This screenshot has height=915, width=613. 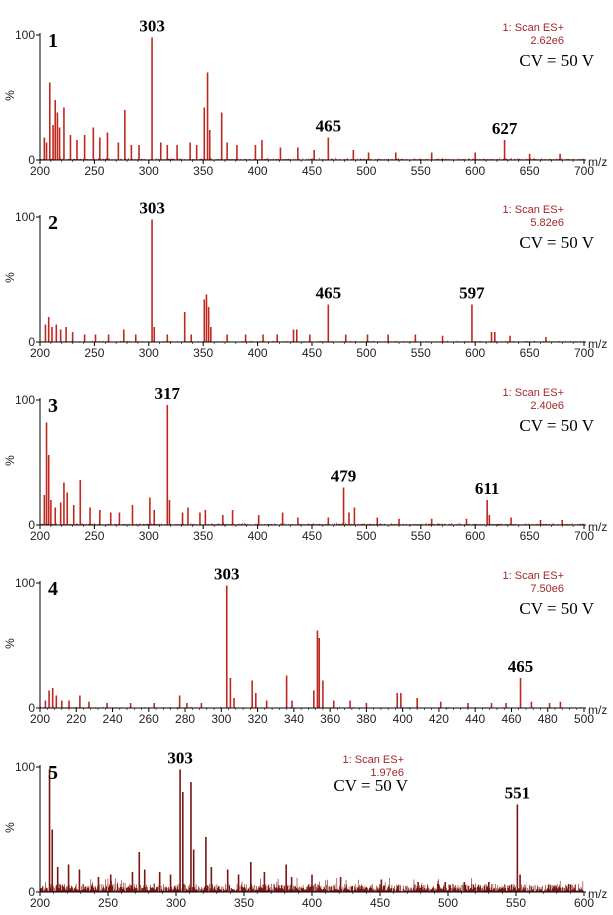 What do you see at coordinates (185, 719) in the screenshot?
I see `x-tick-label: 280` at bounding box center [185, 719].